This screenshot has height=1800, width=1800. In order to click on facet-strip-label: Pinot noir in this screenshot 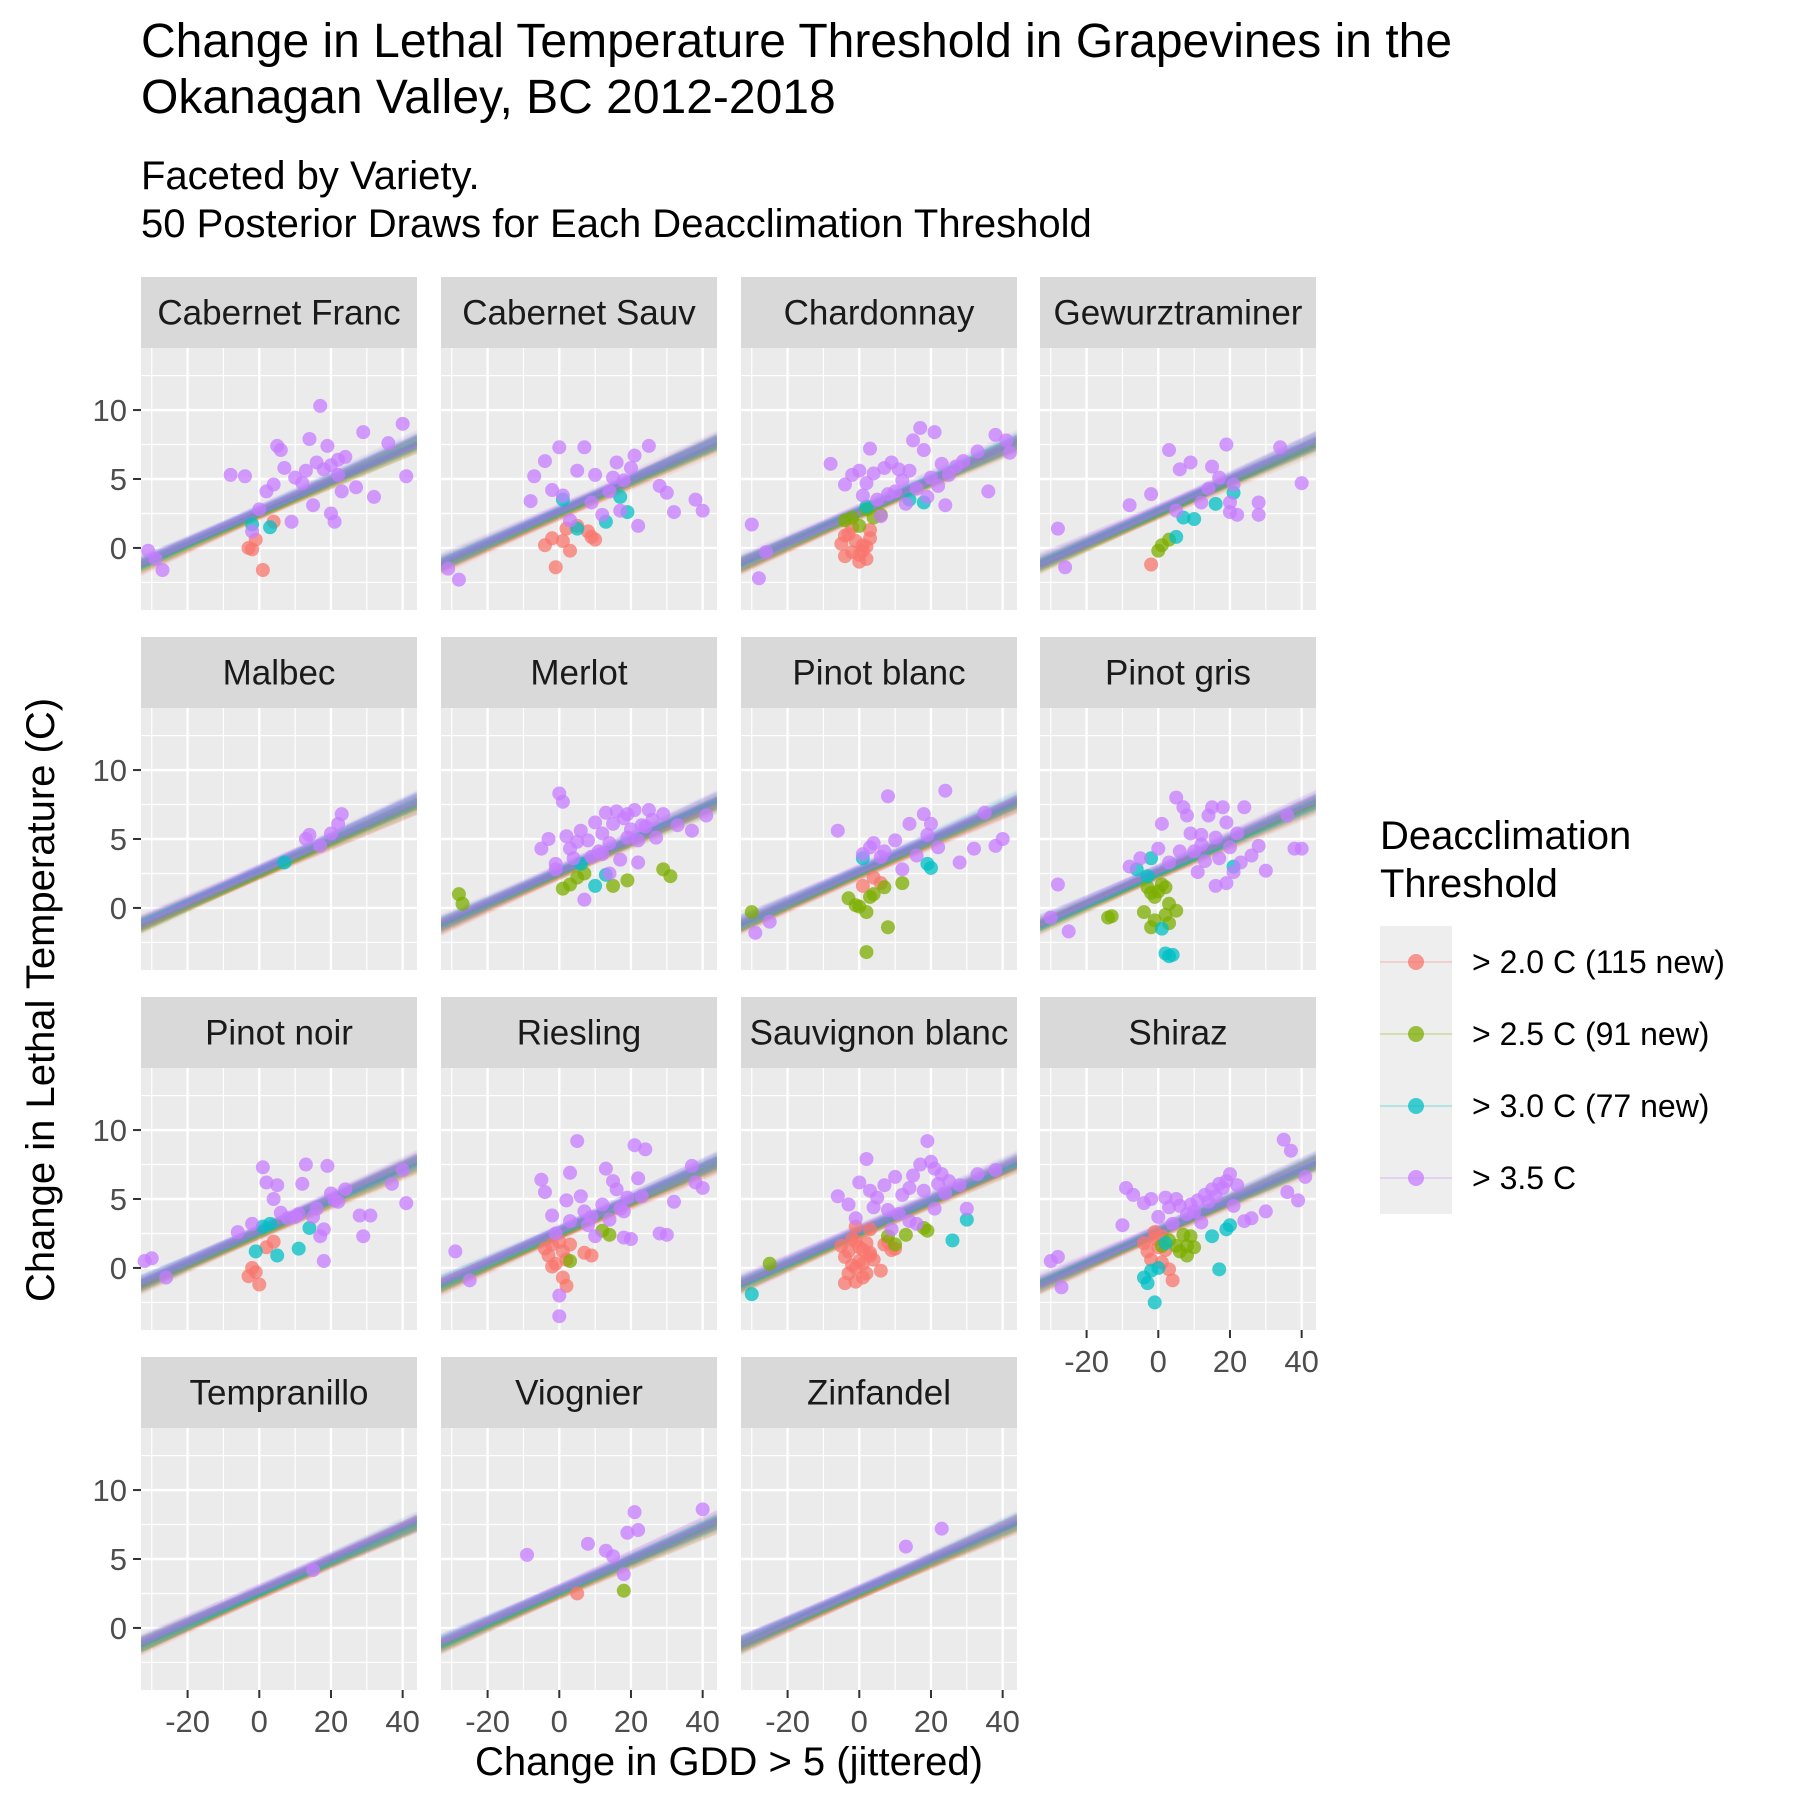, I will do `click(279, 1033)`.